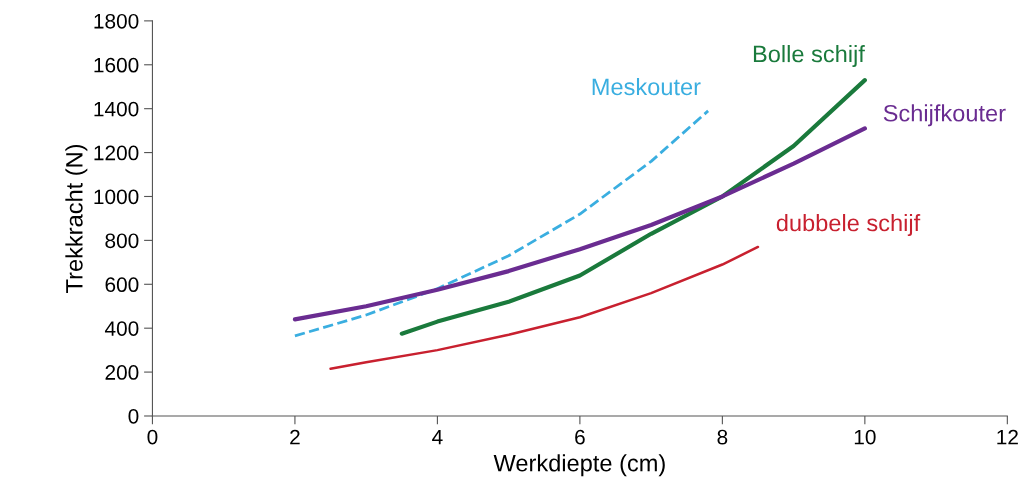 This screenshot has width=1030, height=497. What do you see at coordinates (116, 21) in the screenshot?
I see `y-tick-label: 1800` at bounding box center [116, 21].